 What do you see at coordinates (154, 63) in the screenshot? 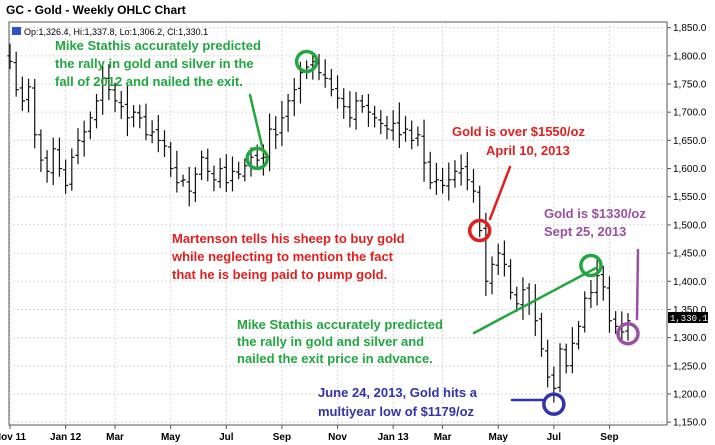
I see `annotation-line: the rally in gold and silver in the` at bounding box center [154, 63].